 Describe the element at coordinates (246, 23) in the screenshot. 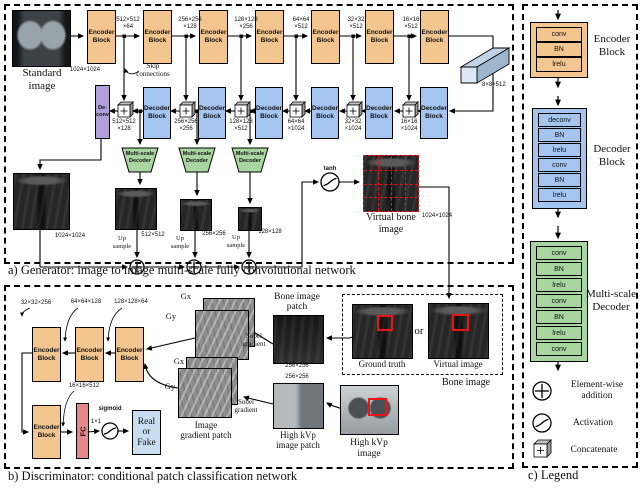

I see `enc-dim-3: 128×128 ×256` at that location.